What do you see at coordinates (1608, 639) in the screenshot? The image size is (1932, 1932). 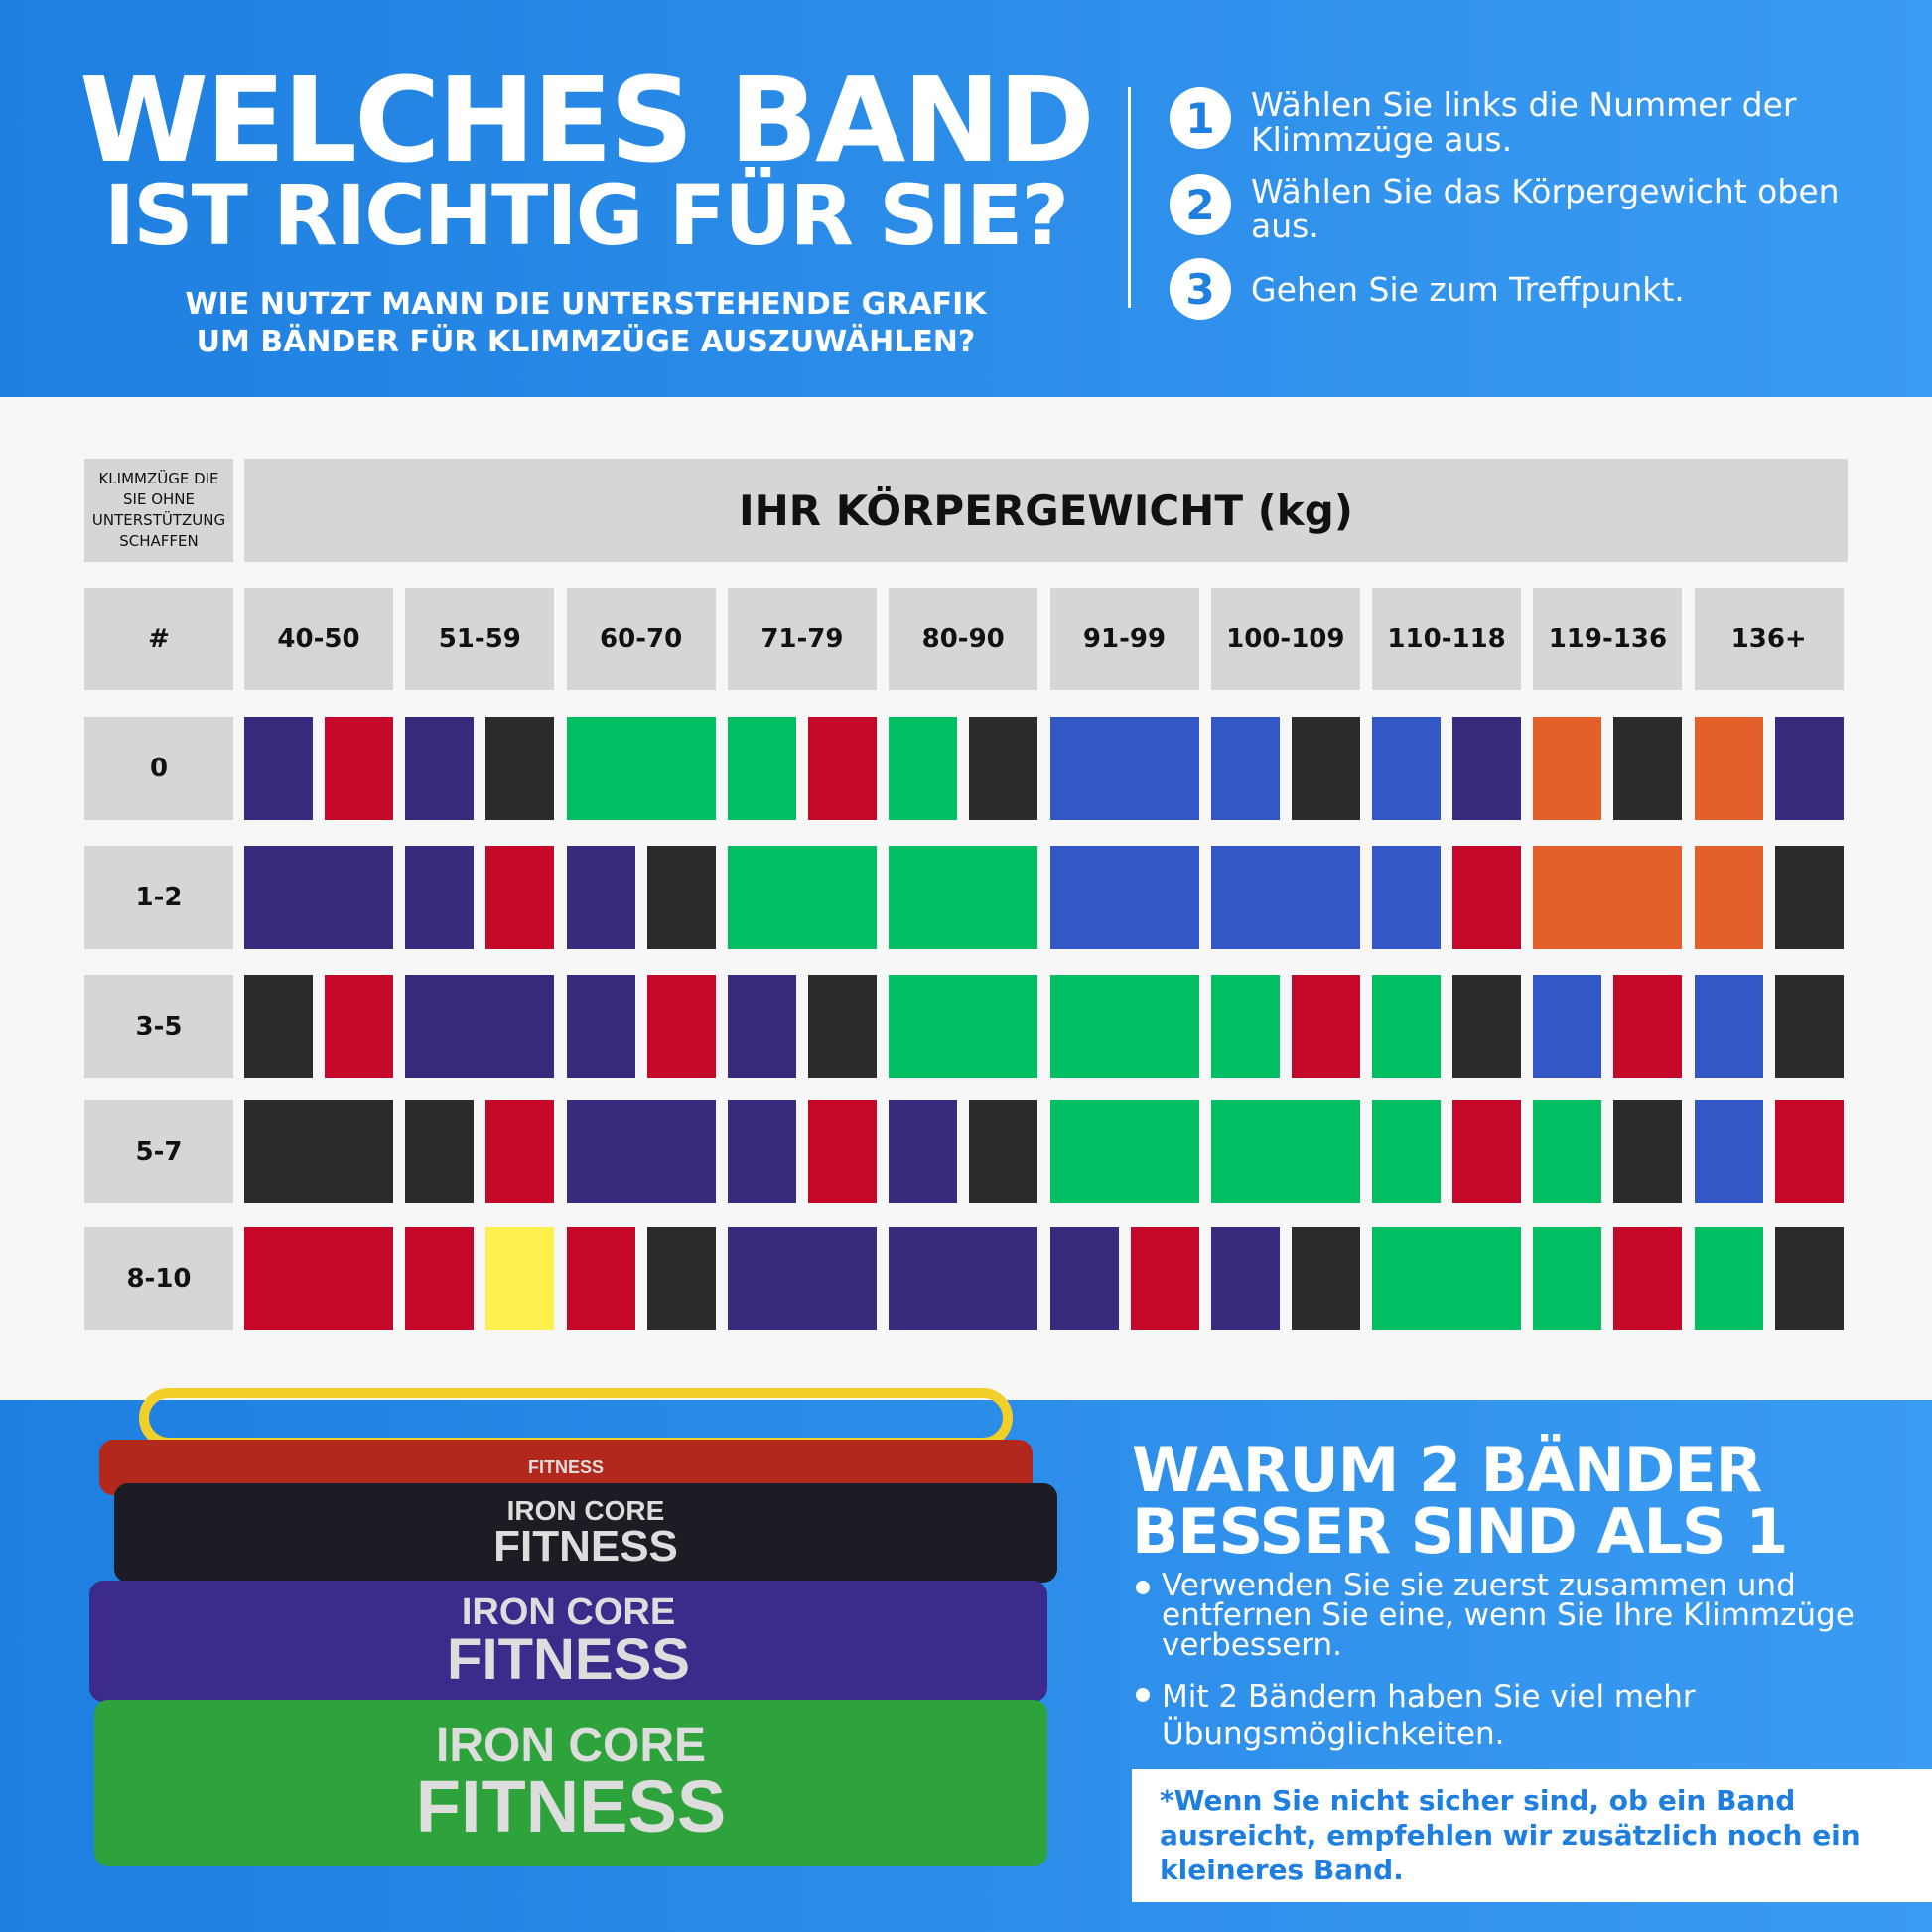 I see `weight-column-header: 119-136` at bounding box center [1608, 639].